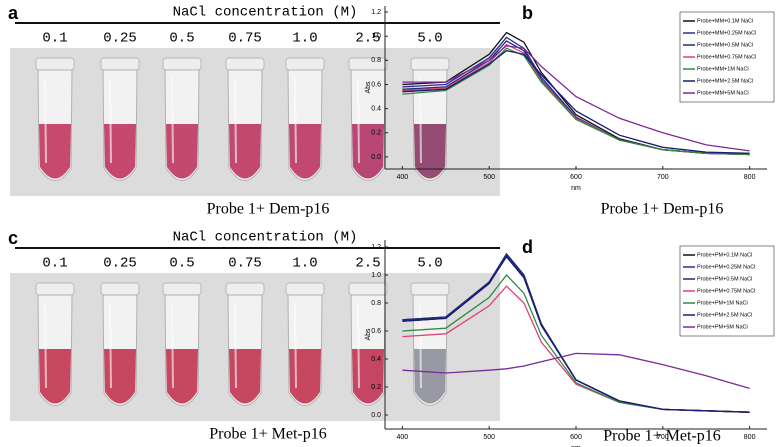  What do you see at coordinates (376, 60) in the screenshot?
I see `y-tick-label: 0.8` at bounding box center [376, 60].